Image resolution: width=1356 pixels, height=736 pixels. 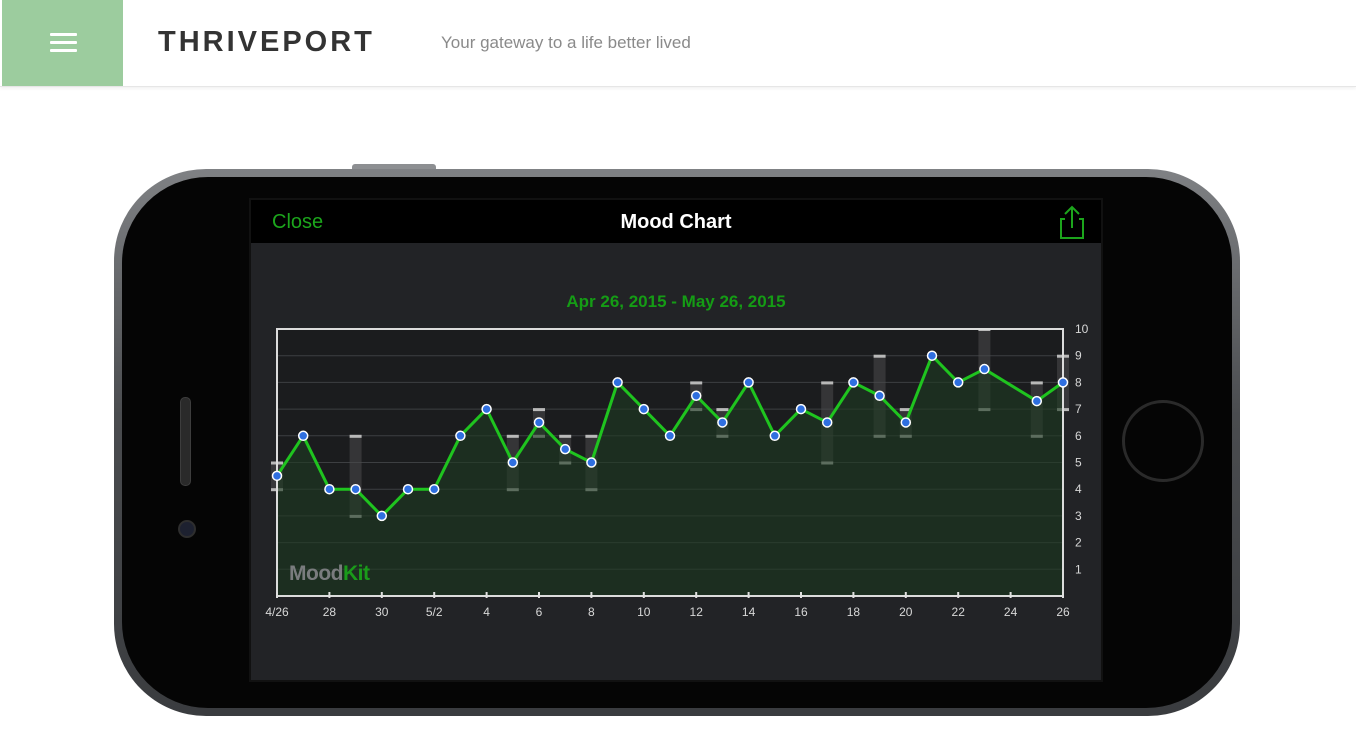 What do you see at coordinates (382, 612) in the screenshot?
I see `x-tick-label: 30` at bounding box center [382, 612].